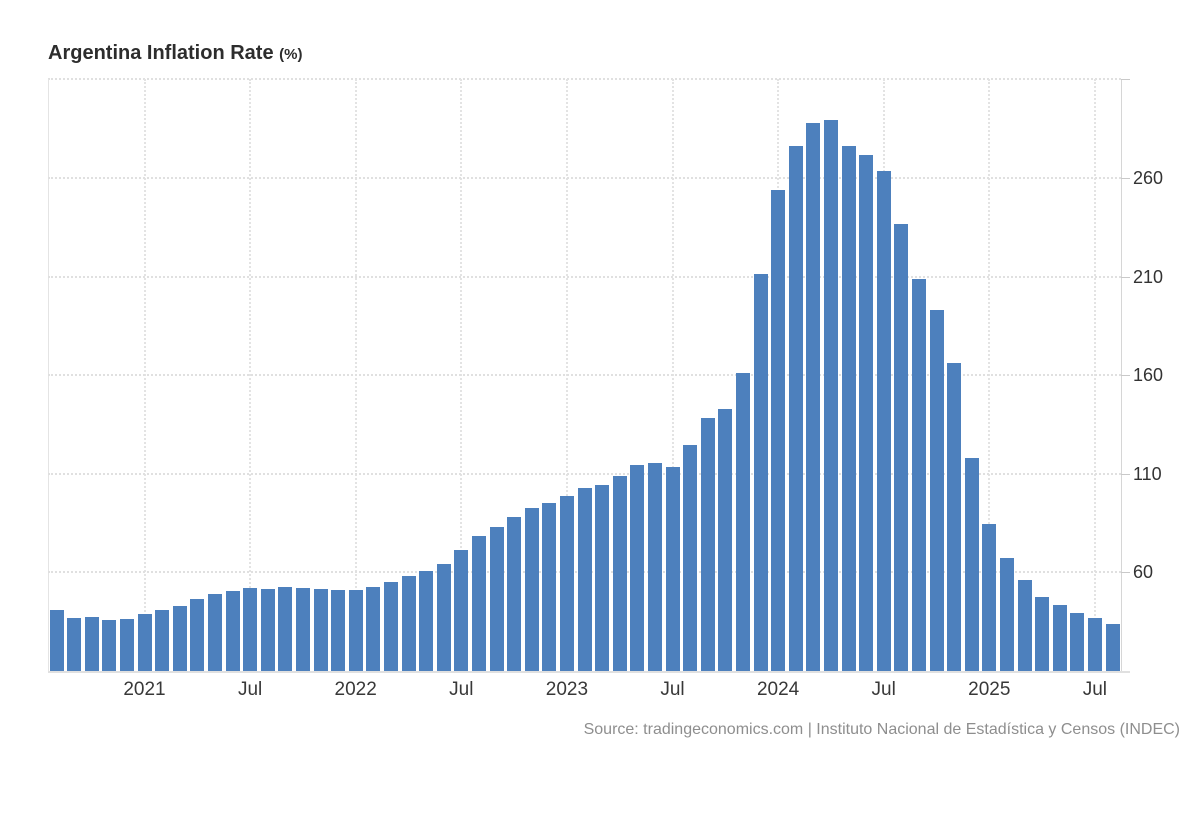  What do you see at coordinates (1147, 473) in the screenshot?
I see `y-axis-tick-label: 110` at bounding box center [1147, 473].